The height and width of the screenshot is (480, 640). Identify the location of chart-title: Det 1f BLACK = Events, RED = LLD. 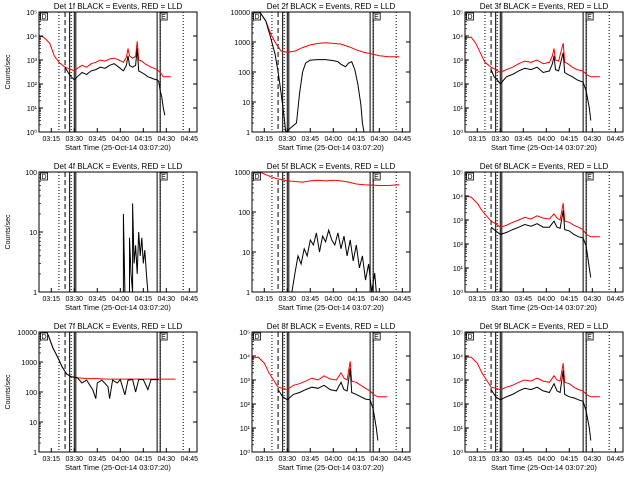
(118, 6).